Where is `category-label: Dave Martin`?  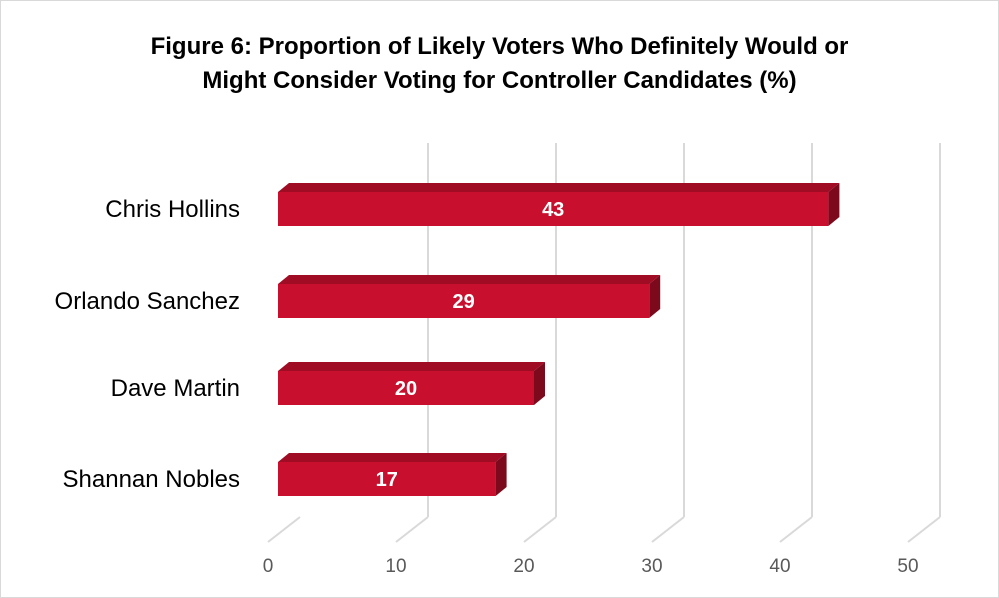 category-label: Dave Martin is located at coordinates (175, 388).